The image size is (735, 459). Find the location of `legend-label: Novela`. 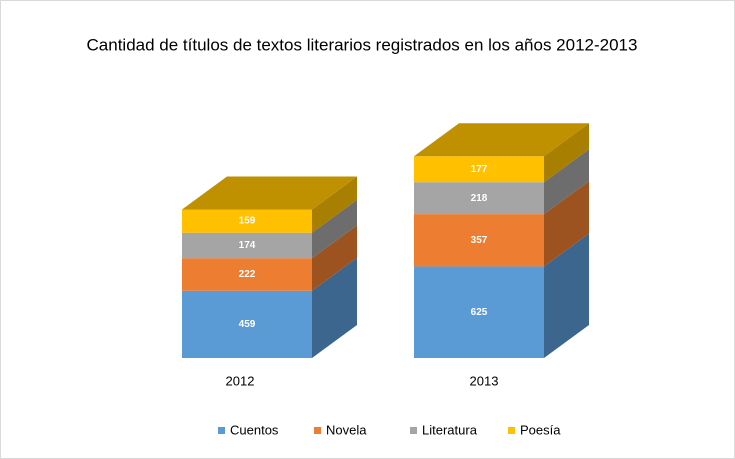

legend-label: Novela is located at coordinates (346, 429).